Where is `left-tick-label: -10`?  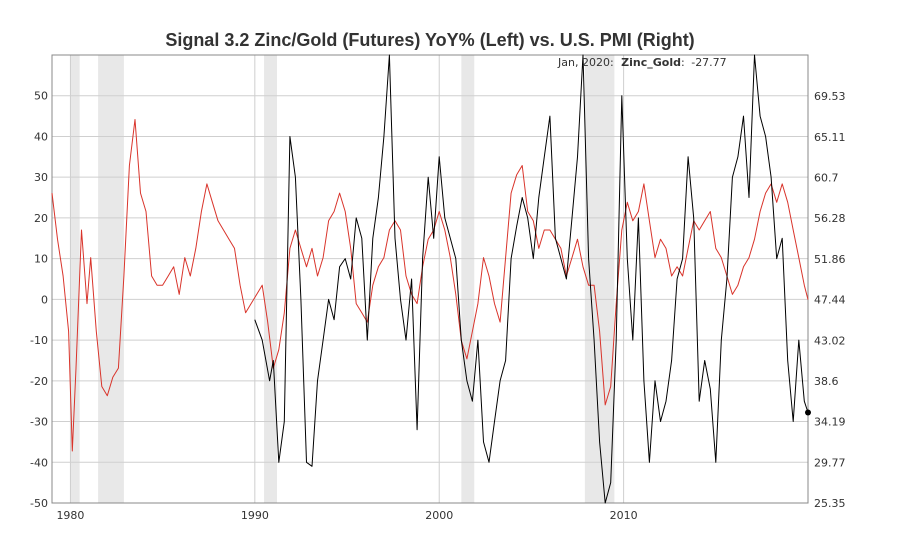
left-tick-label: -10 is located at coordinates (39, 340).